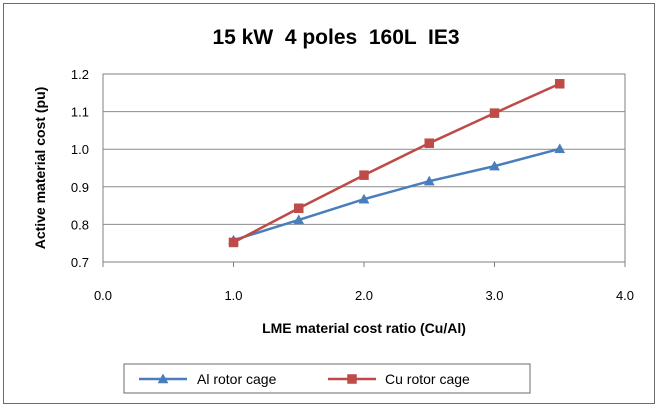  What do you see at coordinates (103, 295) in the screenshot?
I see `x-tick-label: 0.0` at bounding box center [103, 295].